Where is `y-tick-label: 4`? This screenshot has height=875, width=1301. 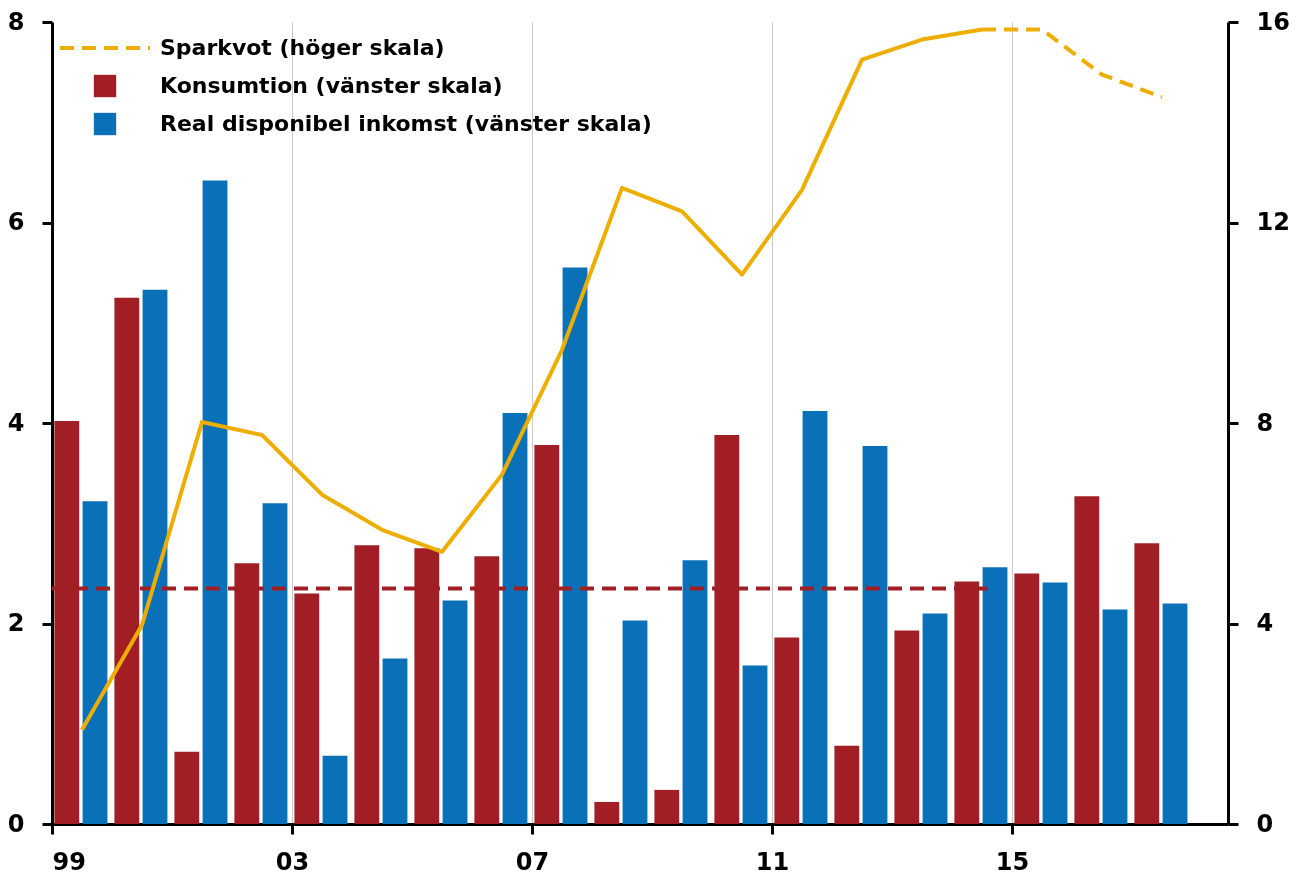 y-tick-label: 4 is located at coordinates (16, 422).